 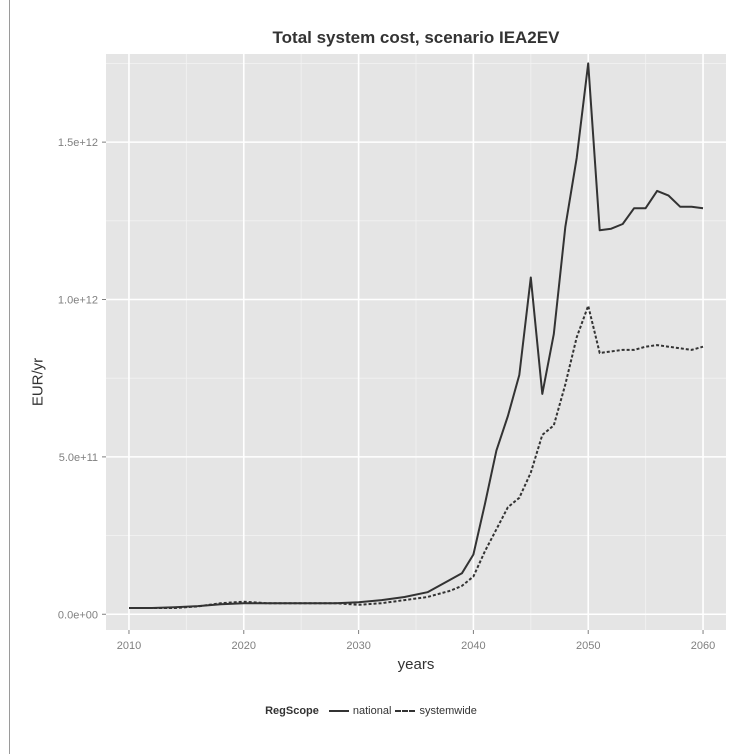 I want to click on x-tick-label: 2040, so click(x=473, y=646).